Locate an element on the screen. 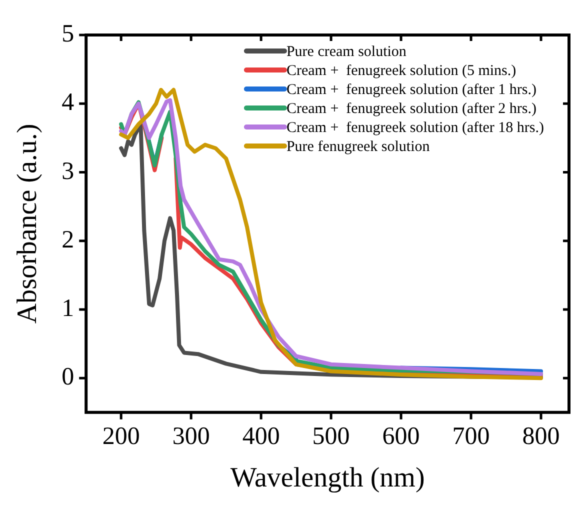 The image size is (579, 508). legend-label: Pure cream solution is located at coordinates (346, 52).